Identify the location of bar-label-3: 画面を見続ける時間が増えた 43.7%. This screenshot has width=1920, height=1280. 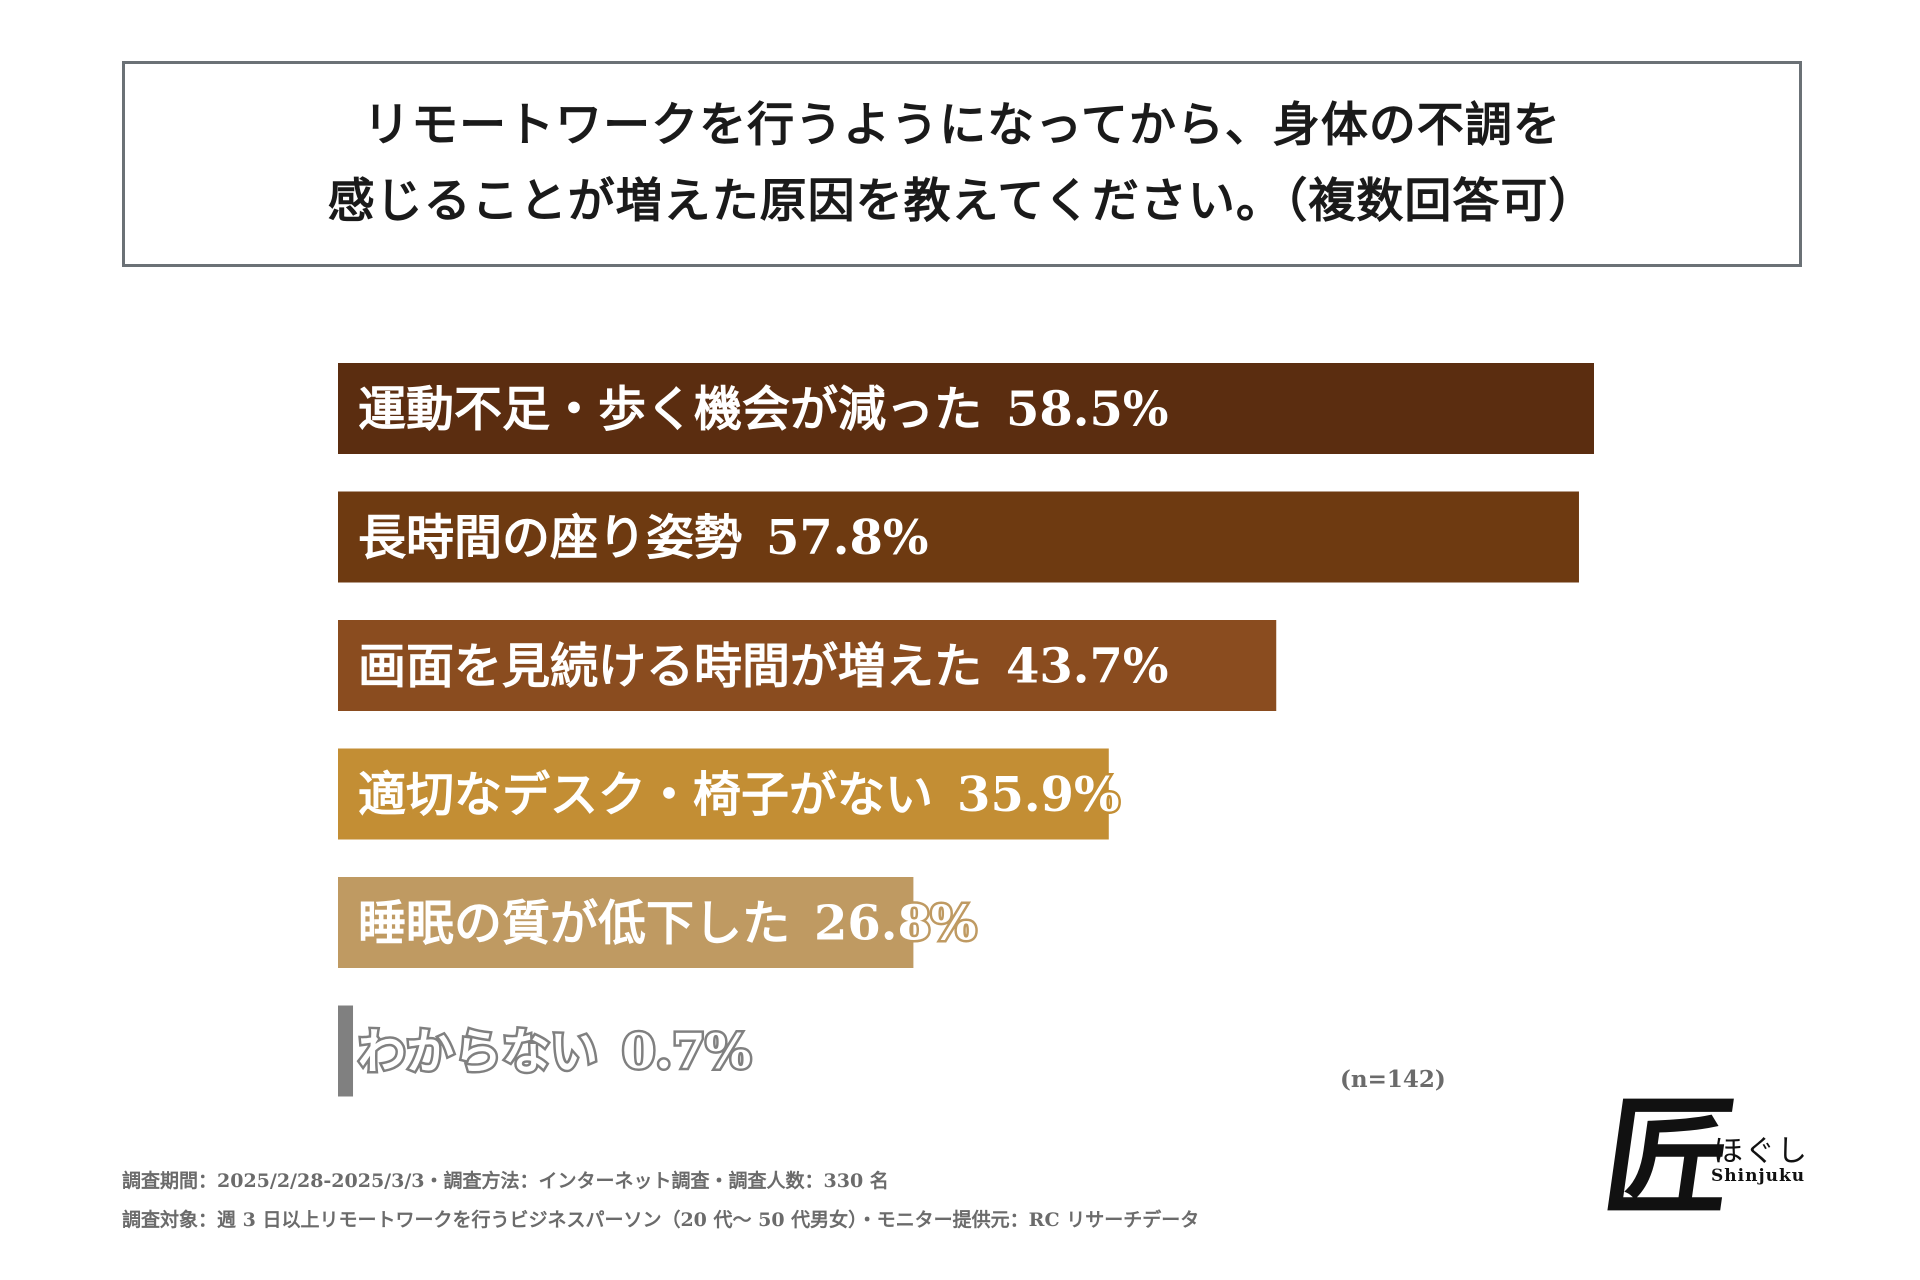
(763, 667).